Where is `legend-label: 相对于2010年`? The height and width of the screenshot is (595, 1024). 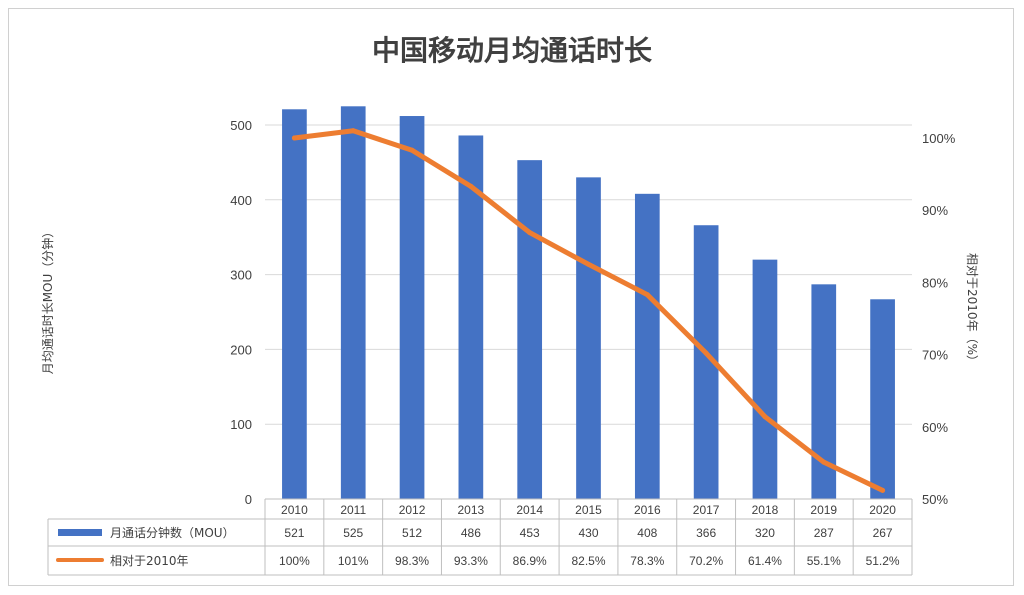
legend-label: 相对于2010年 is located at coordinates (149, 561).